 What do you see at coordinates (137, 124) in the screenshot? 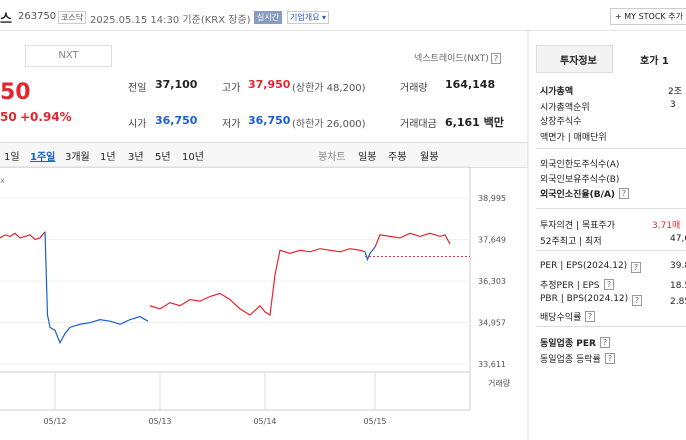
I see `stat-label: 시가` at bounding box center [137, 124].